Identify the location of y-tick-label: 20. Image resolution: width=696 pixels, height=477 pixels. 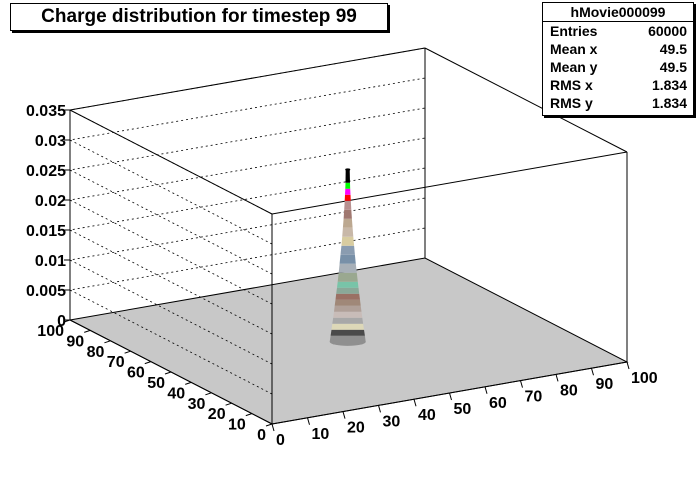
(217, 414).